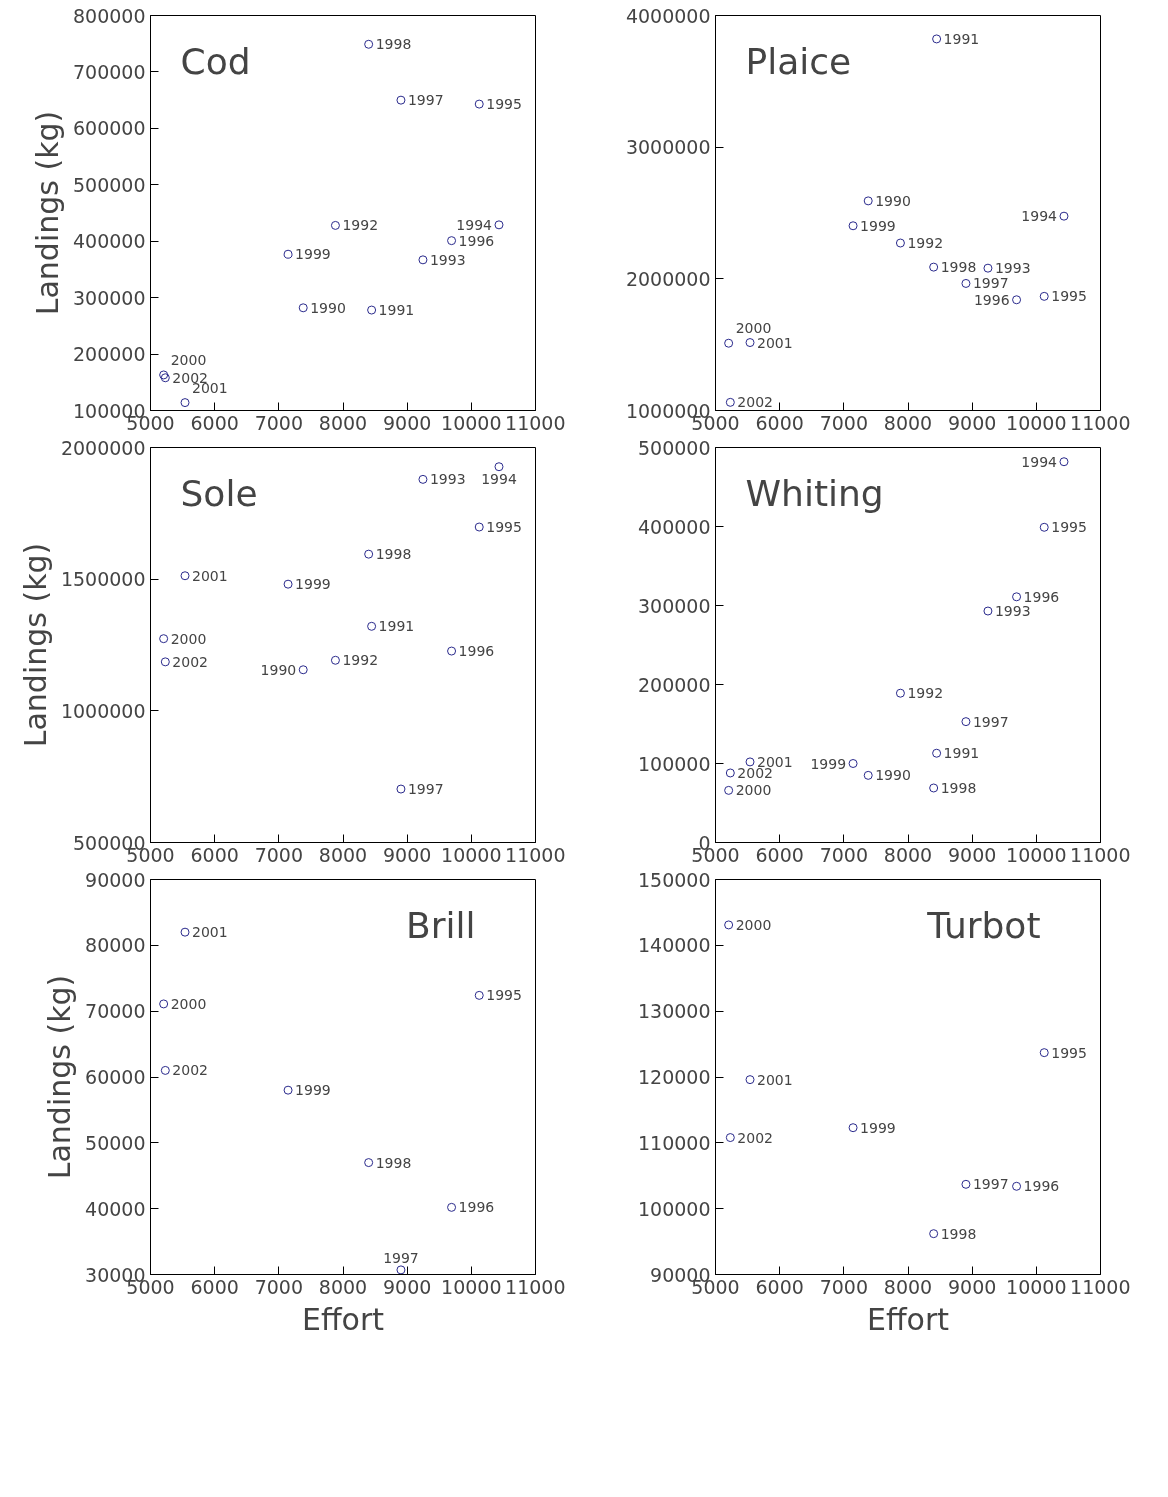 The width and height of the screenshot is (1168, 1497). Describe the element at coordinates (215, 61) in the screenshot. I see `text: Cod` at that location.